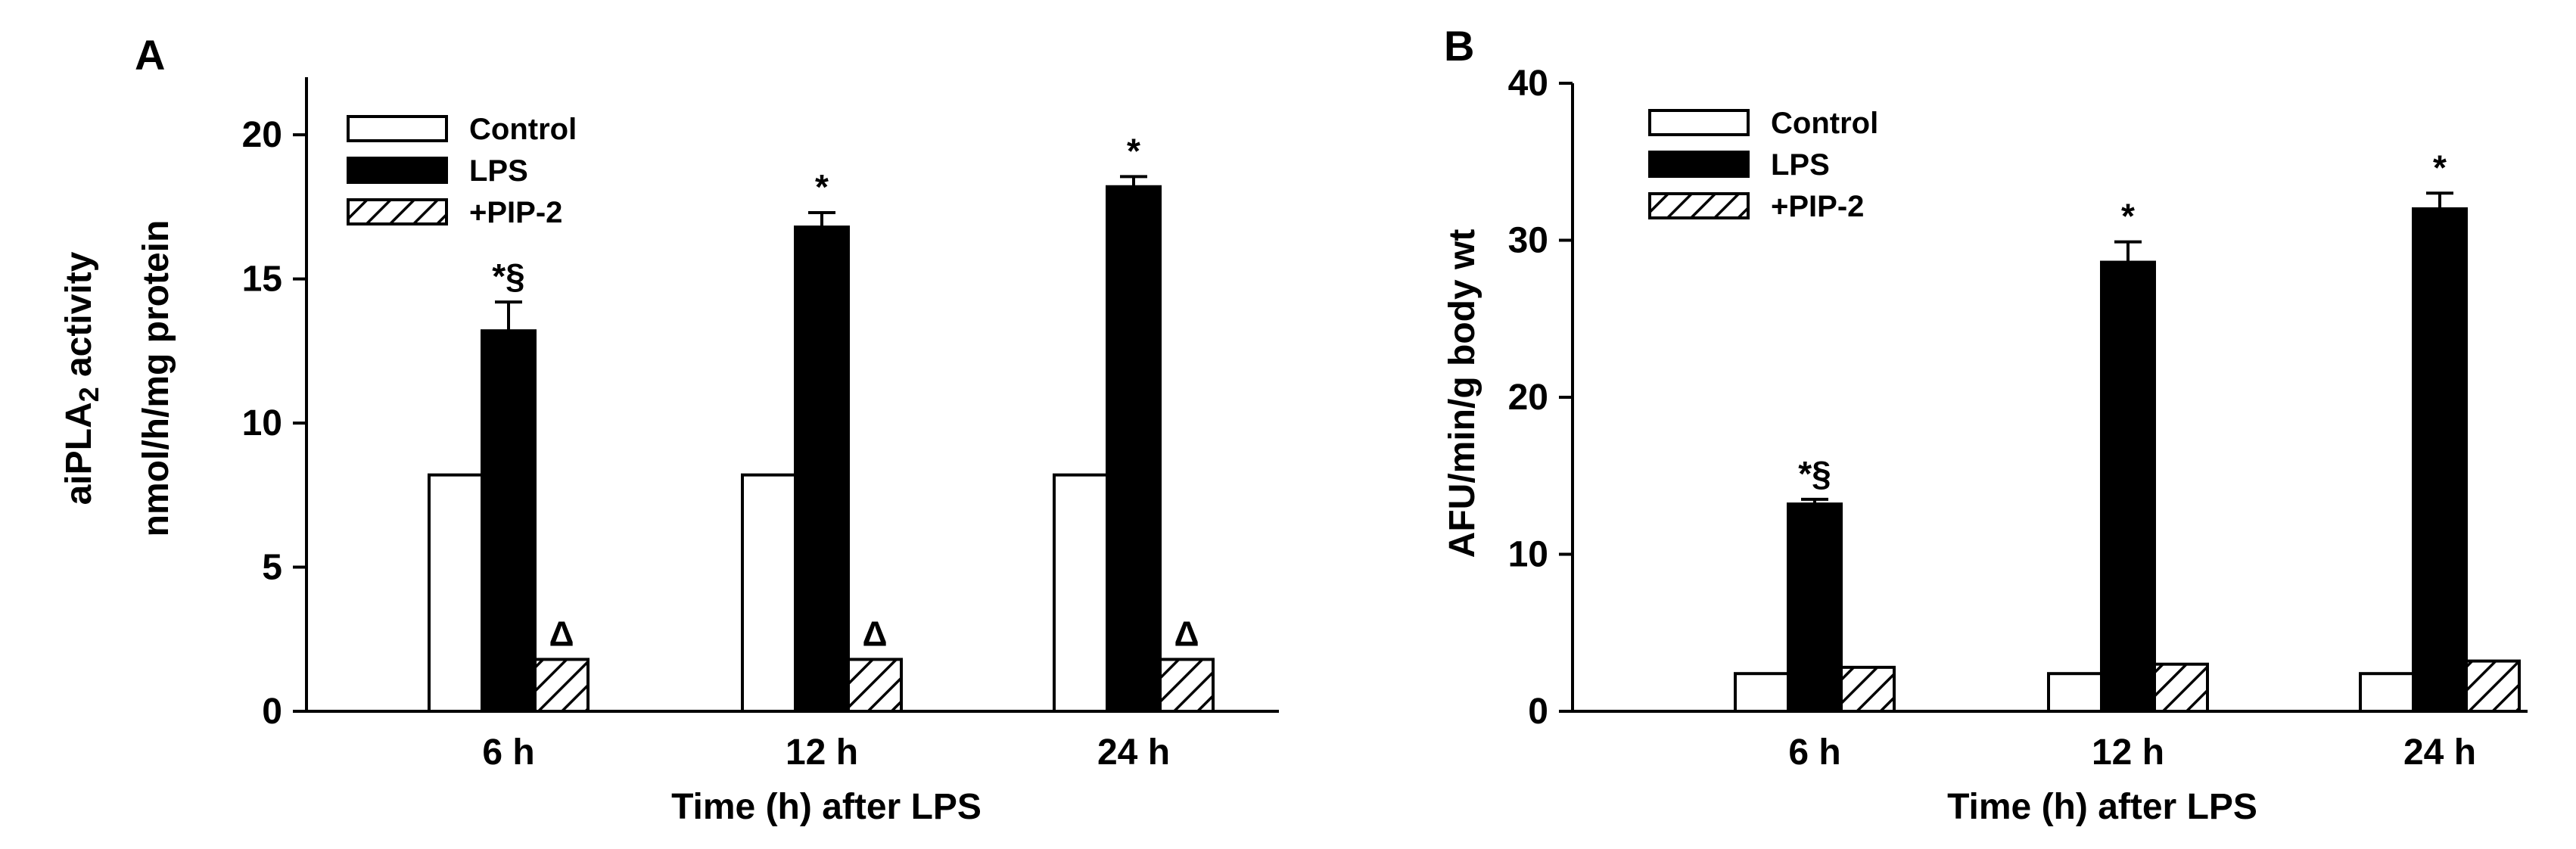 Image resolution: width=2576 pixels, height=849 pixels. What do you see at coordinates (508, 752) in the screenshot?
I see `a-xtick-label-0: 6 h` at bounding box center [508, 752].